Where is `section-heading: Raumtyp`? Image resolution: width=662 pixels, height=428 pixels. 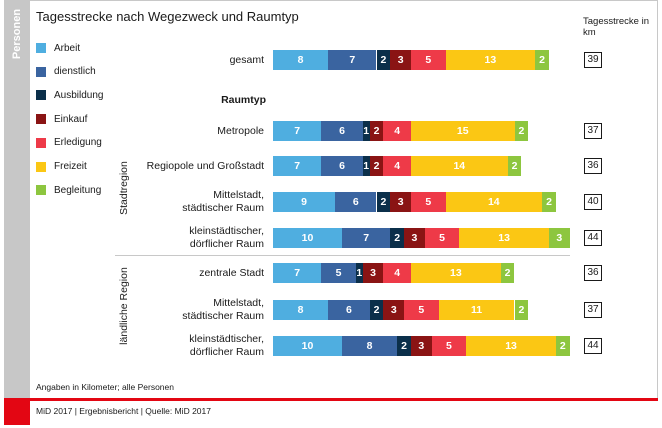
section-heading: Raumtyp is located at coordinates (243, 100).